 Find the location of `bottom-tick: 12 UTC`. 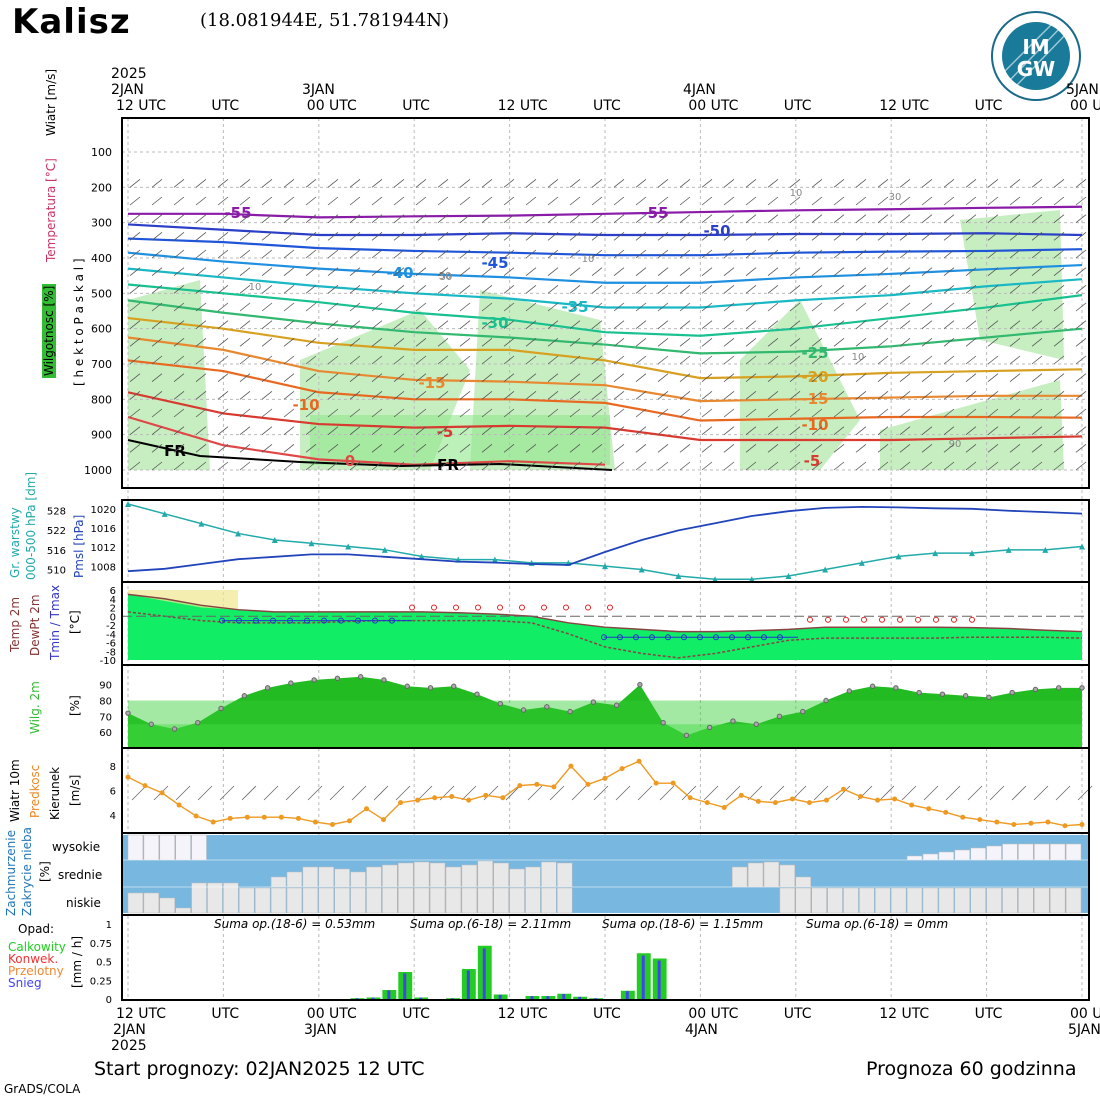

bottom-tick: 12 UTC is located at coordinates (523, 1014).